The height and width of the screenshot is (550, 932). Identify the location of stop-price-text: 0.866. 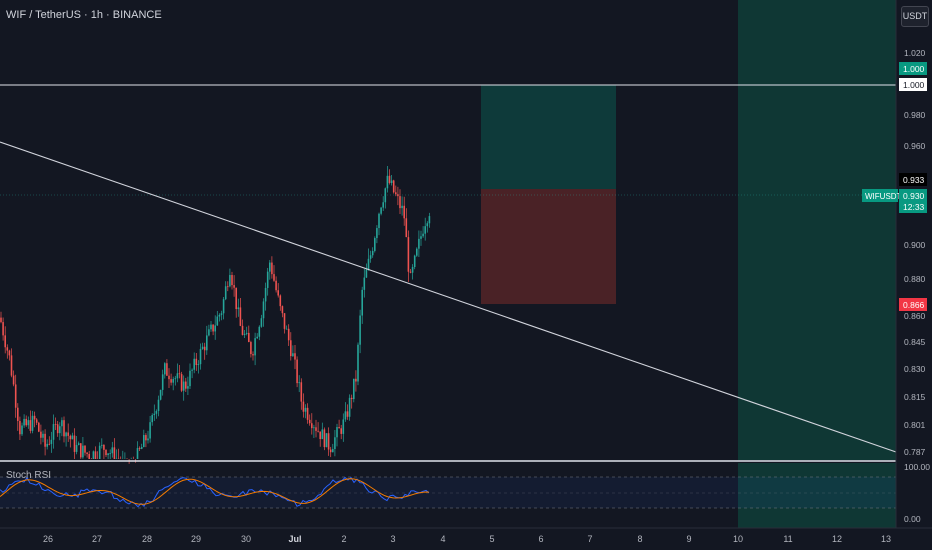
(914, 305).